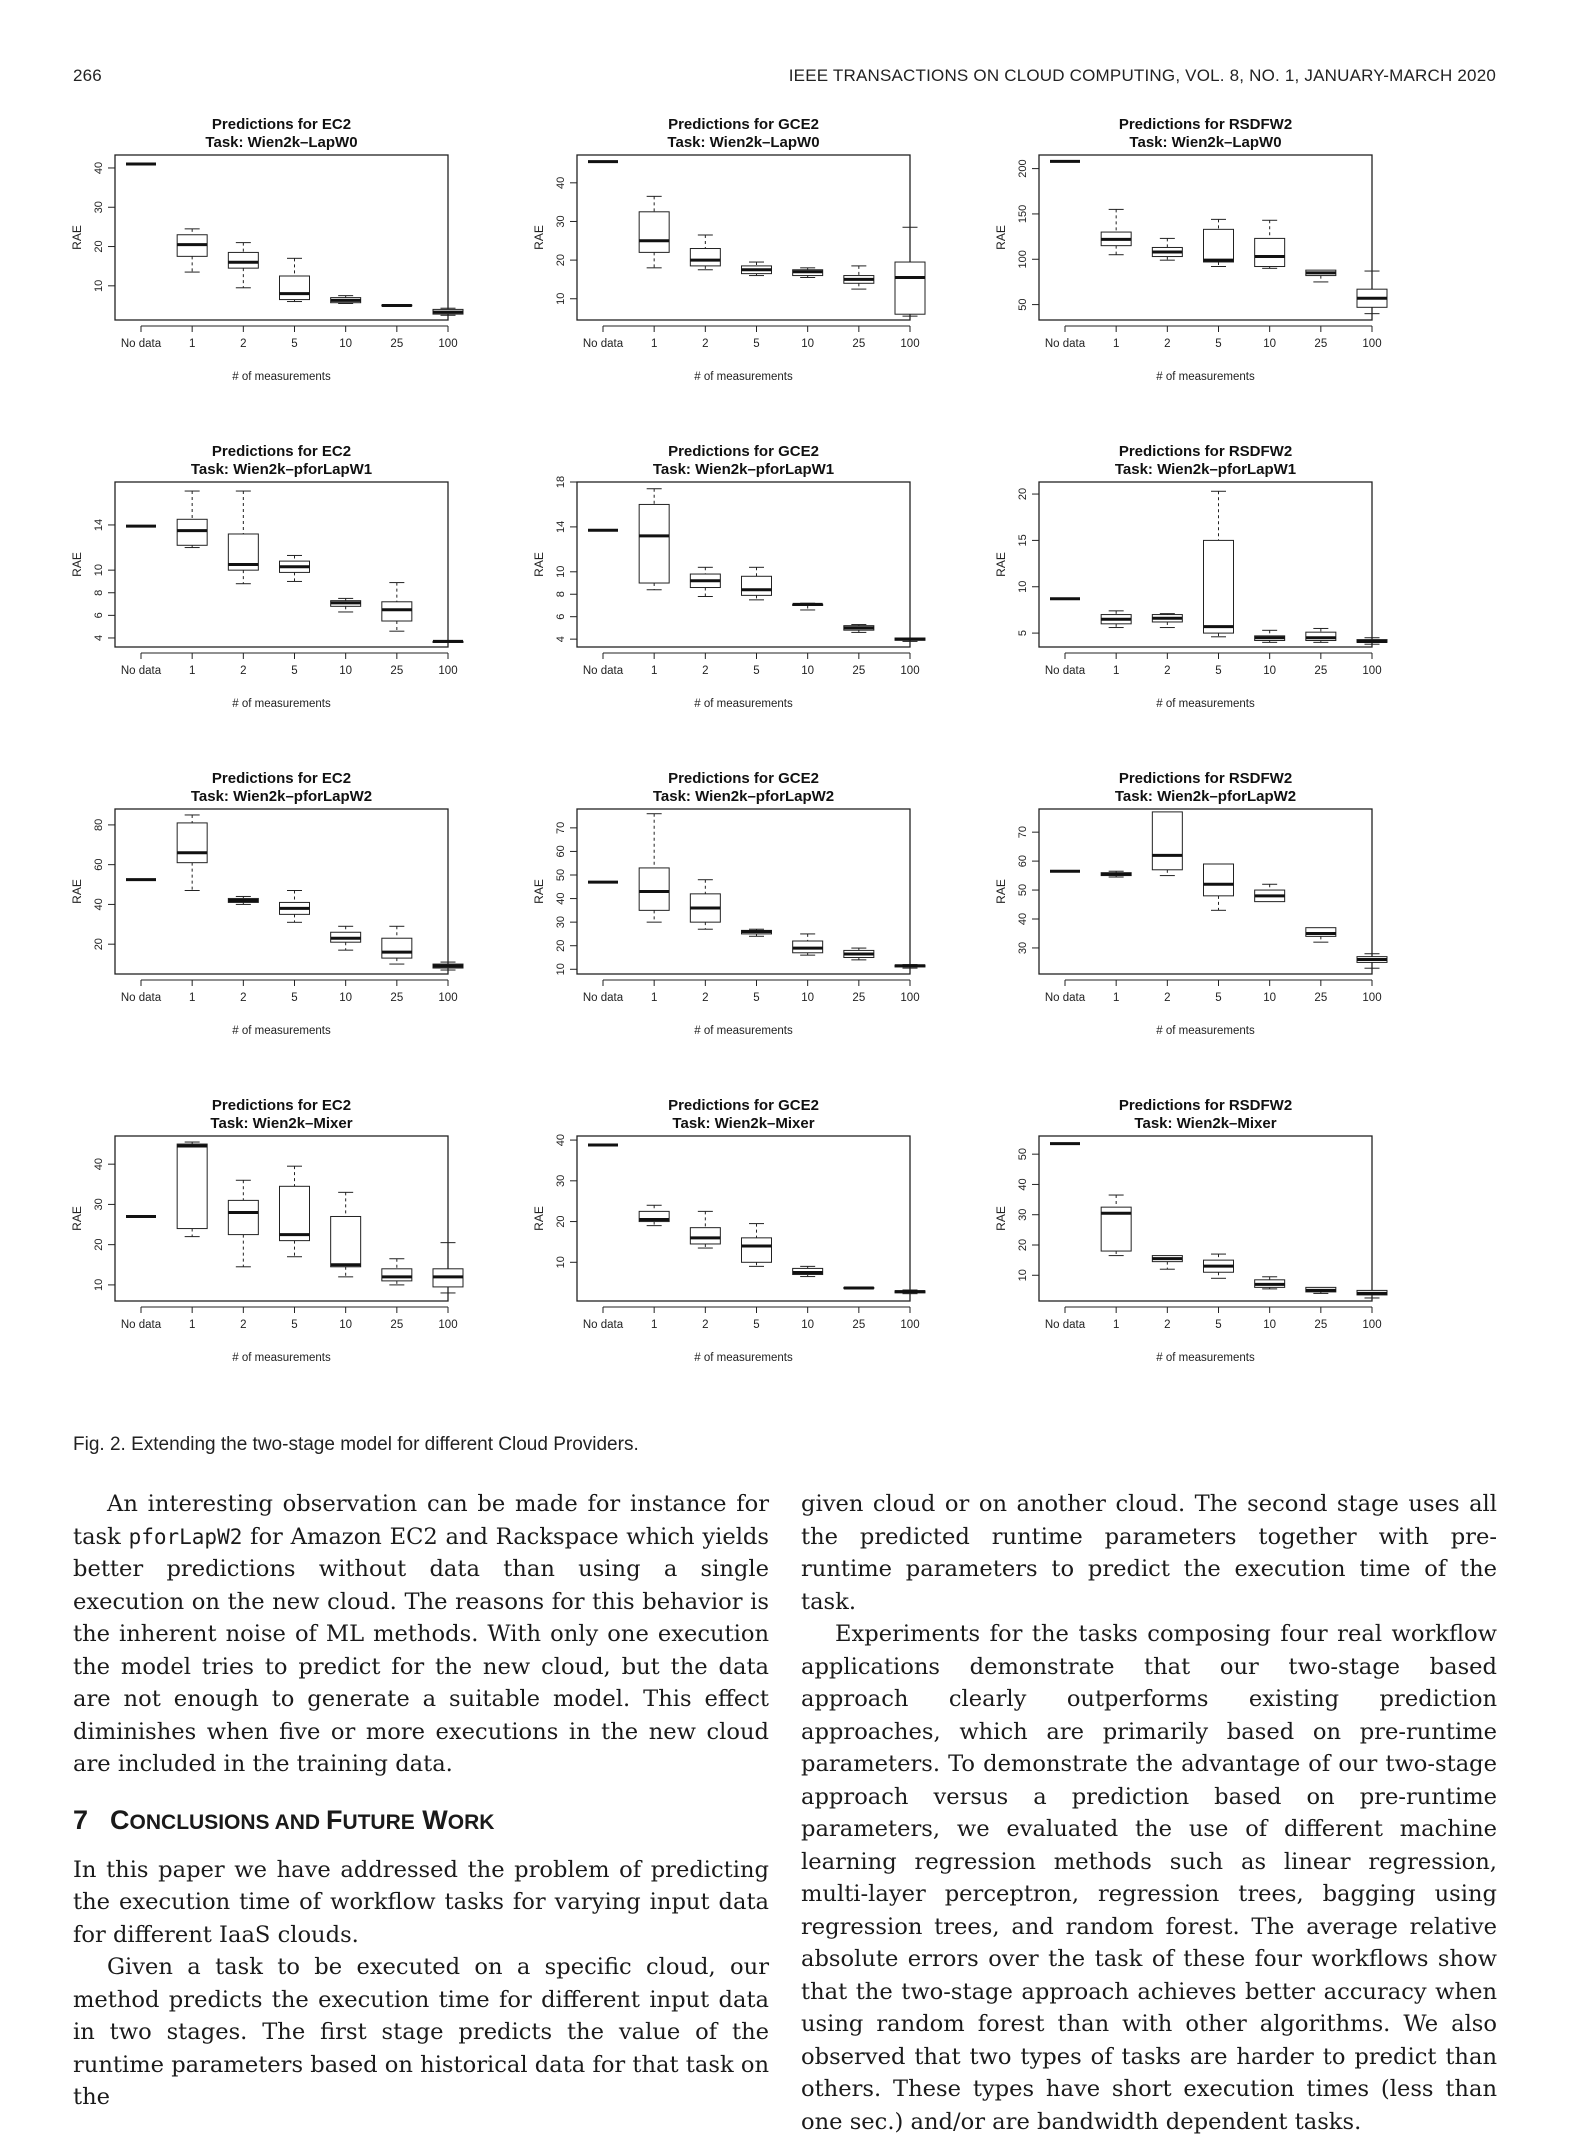  What do you see at coordinates (743, 564) in the screenshot?
I see `plot-frame` at bounding box center [743, 564].